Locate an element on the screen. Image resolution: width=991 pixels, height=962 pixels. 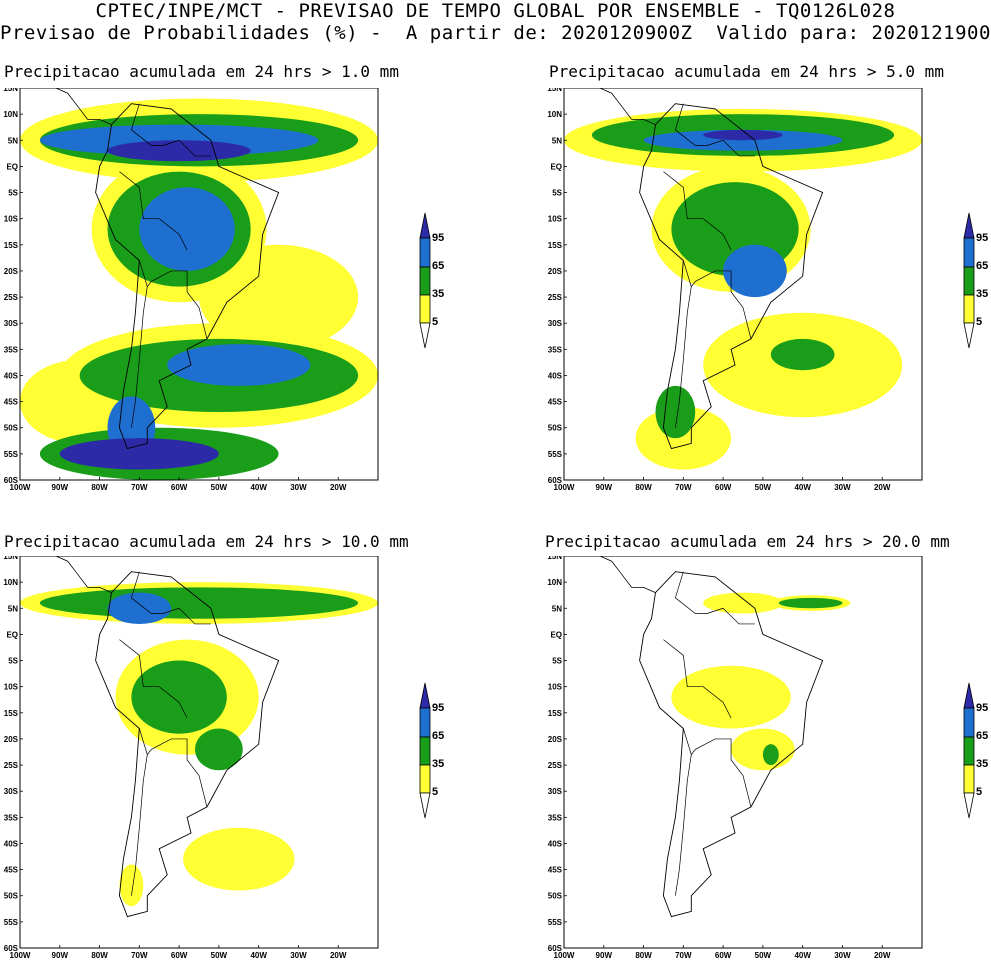
legend-colorbar-2: 5 35 65 95 is located at coordinates (975, 280).